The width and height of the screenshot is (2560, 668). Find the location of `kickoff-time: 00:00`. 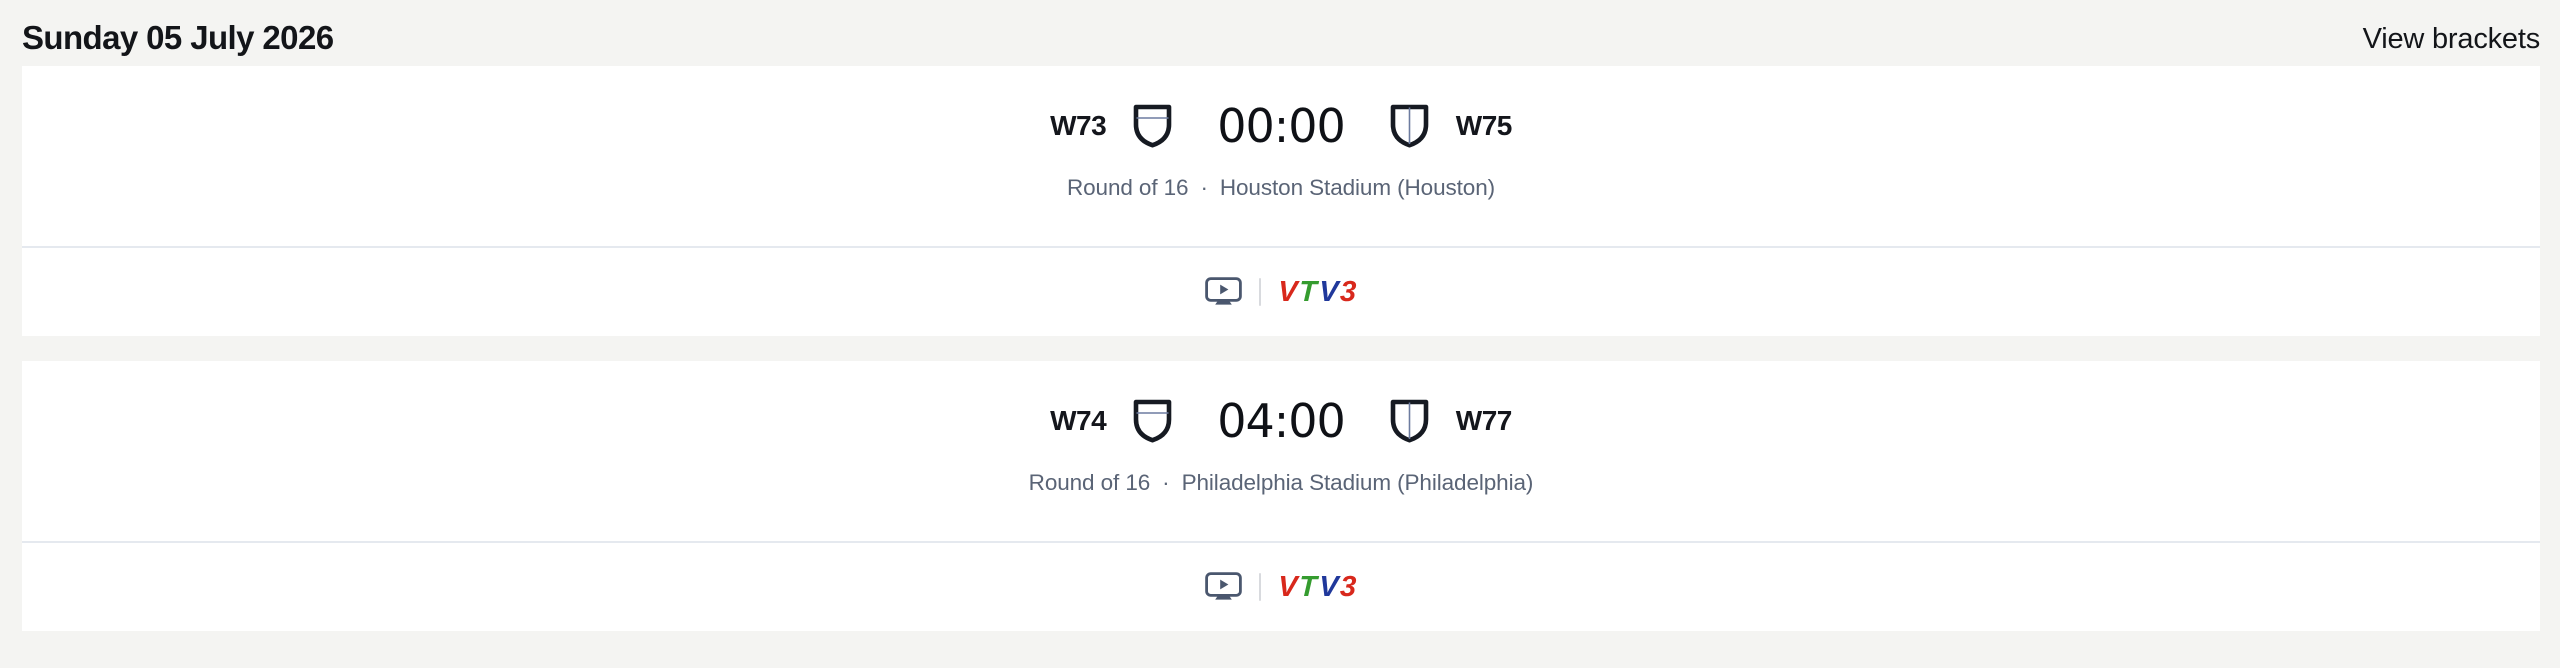

kickoff-time: 00:00 is located at coordinates (1281, 125).